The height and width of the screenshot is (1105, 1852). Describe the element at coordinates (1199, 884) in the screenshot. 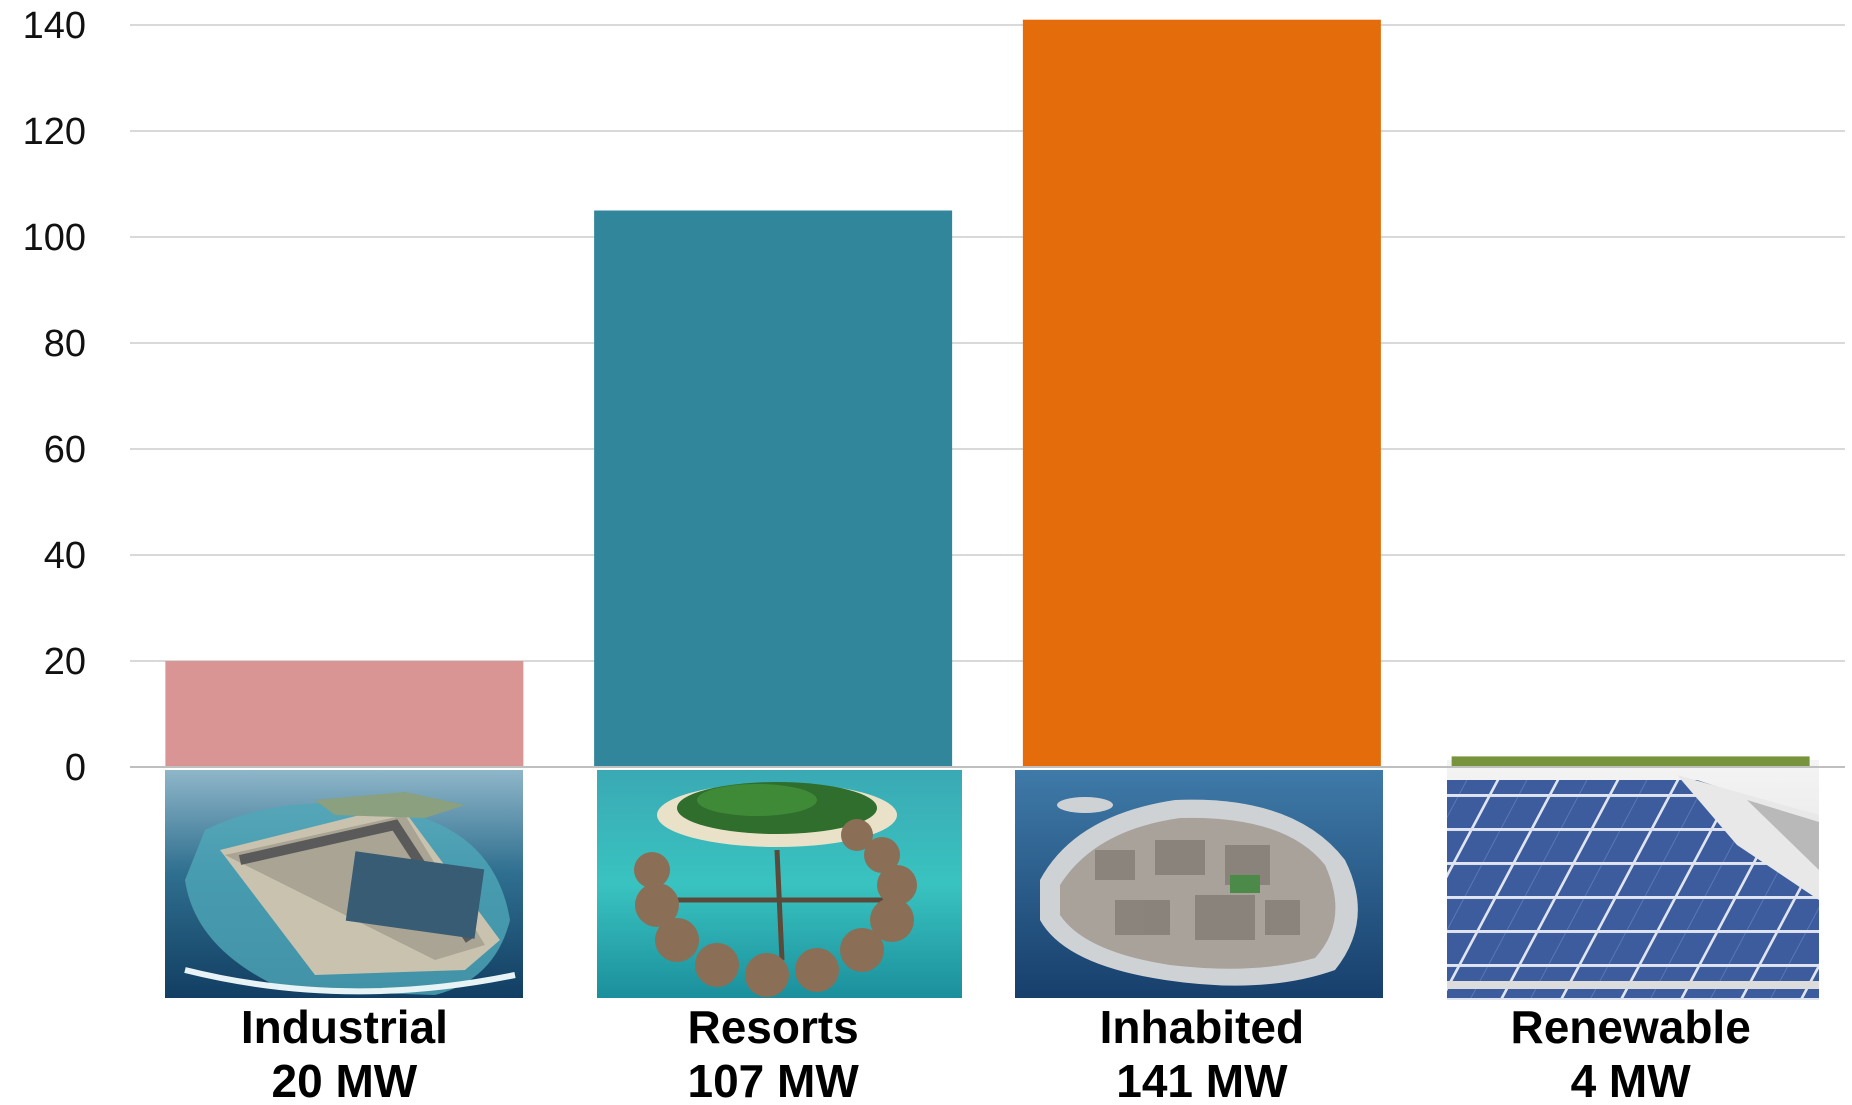

I see `inhabited-island-city-photo` at that location.